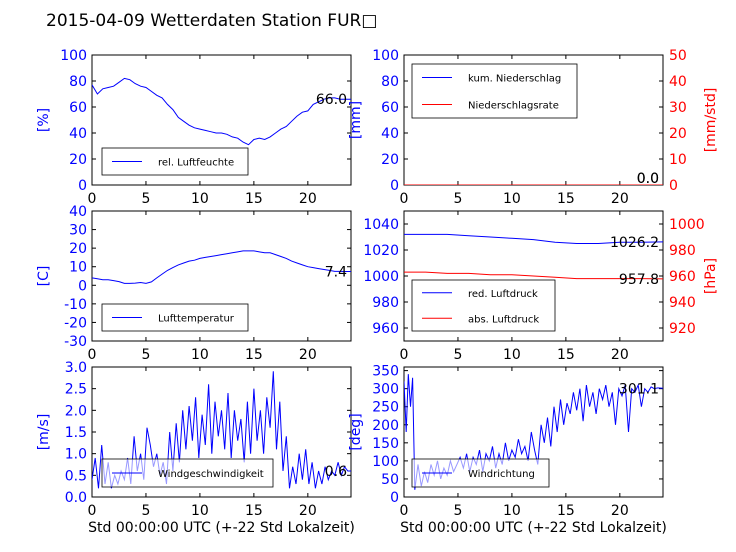 The image size is (736, 552). What do you see at coordinates (711, 276) in the screenshot?
I see `panel-3-y-axis-label-right: [hPa]` at bounding box center [711, 276].